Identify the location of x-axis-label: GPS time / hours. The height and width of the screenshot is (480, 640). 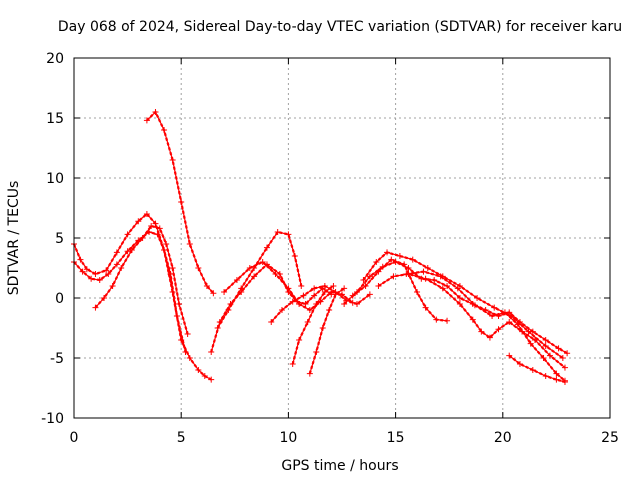
(339, 466).